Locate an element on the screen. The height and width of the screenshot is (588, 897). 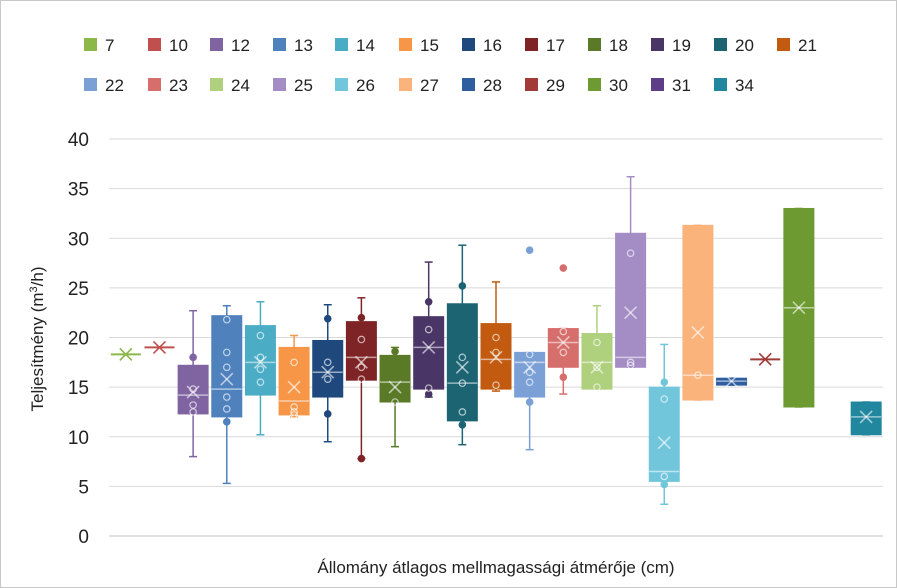
legend-label: 34 is located at coordinates (744, 85).